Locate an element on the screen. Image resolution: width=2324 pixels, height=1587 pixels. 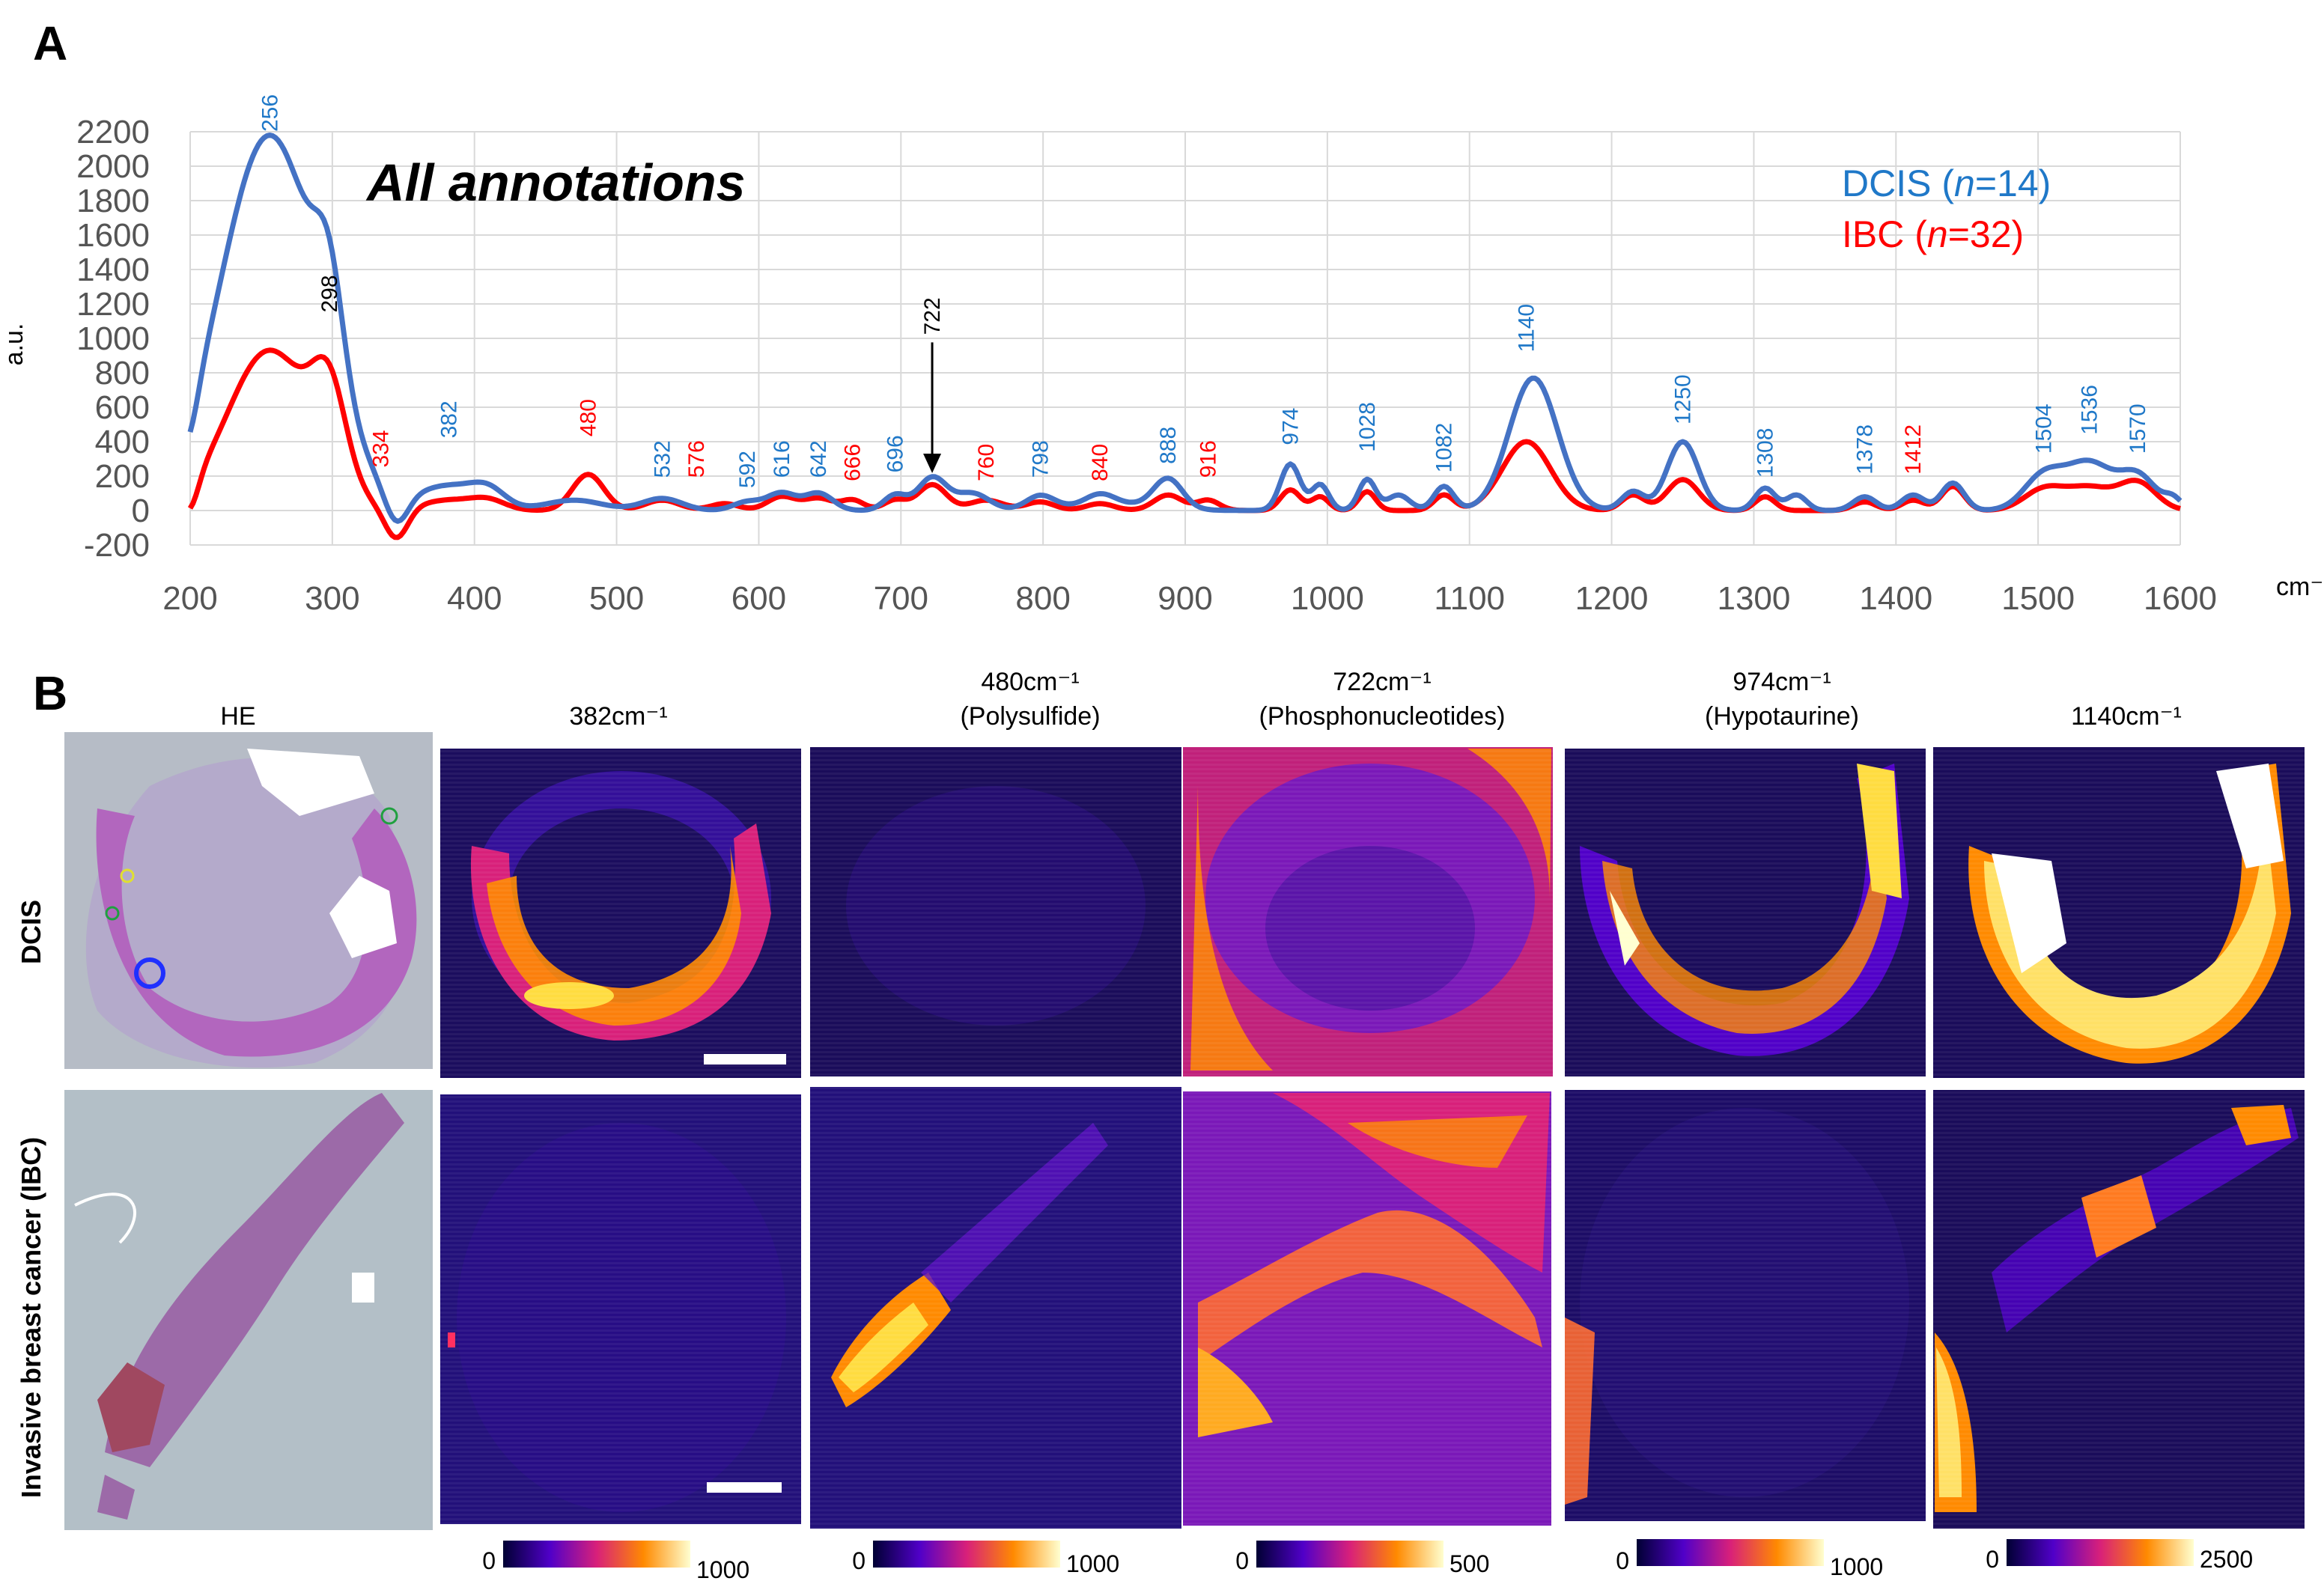
y-tick-label: 2000 is located at coordinates (113, 166).